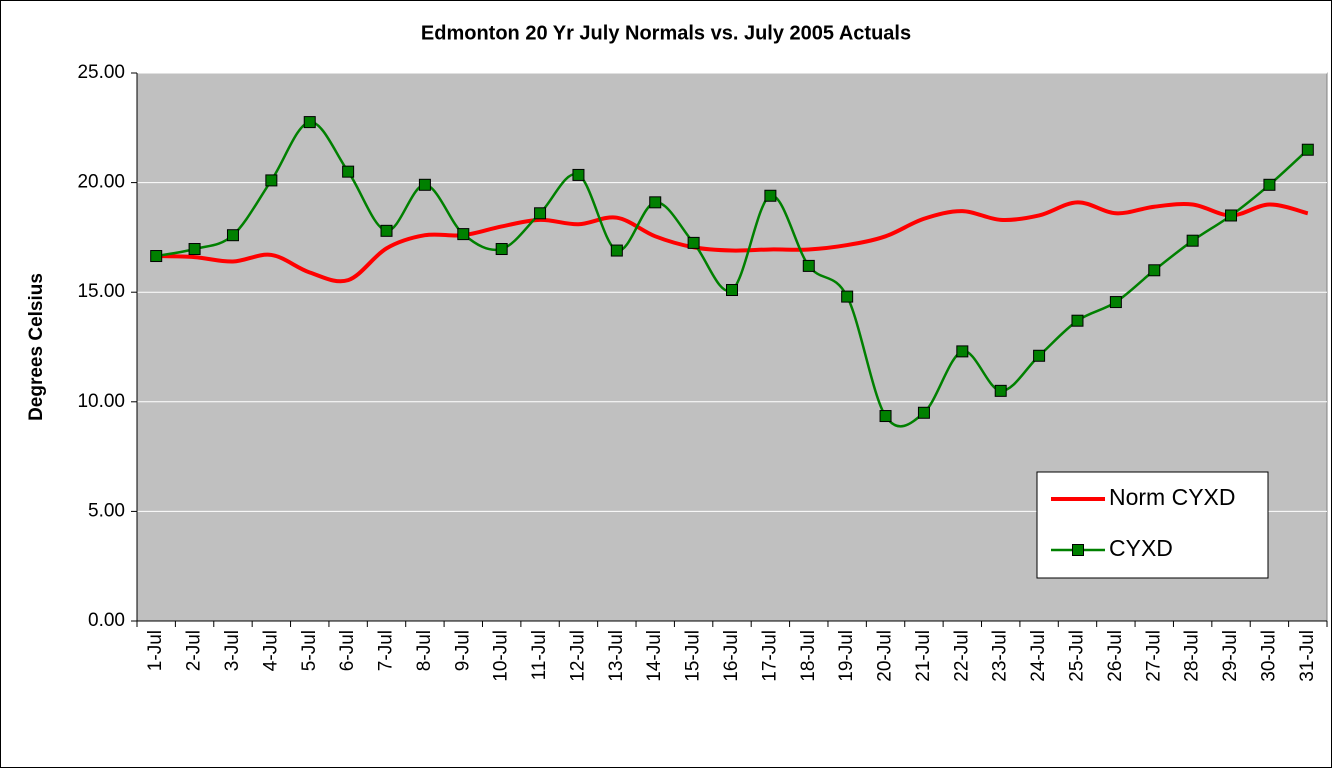  Describe the element at coordinates (309, 650) in the screenshot. I see `x-tick-label: 5-Jul` at that location.